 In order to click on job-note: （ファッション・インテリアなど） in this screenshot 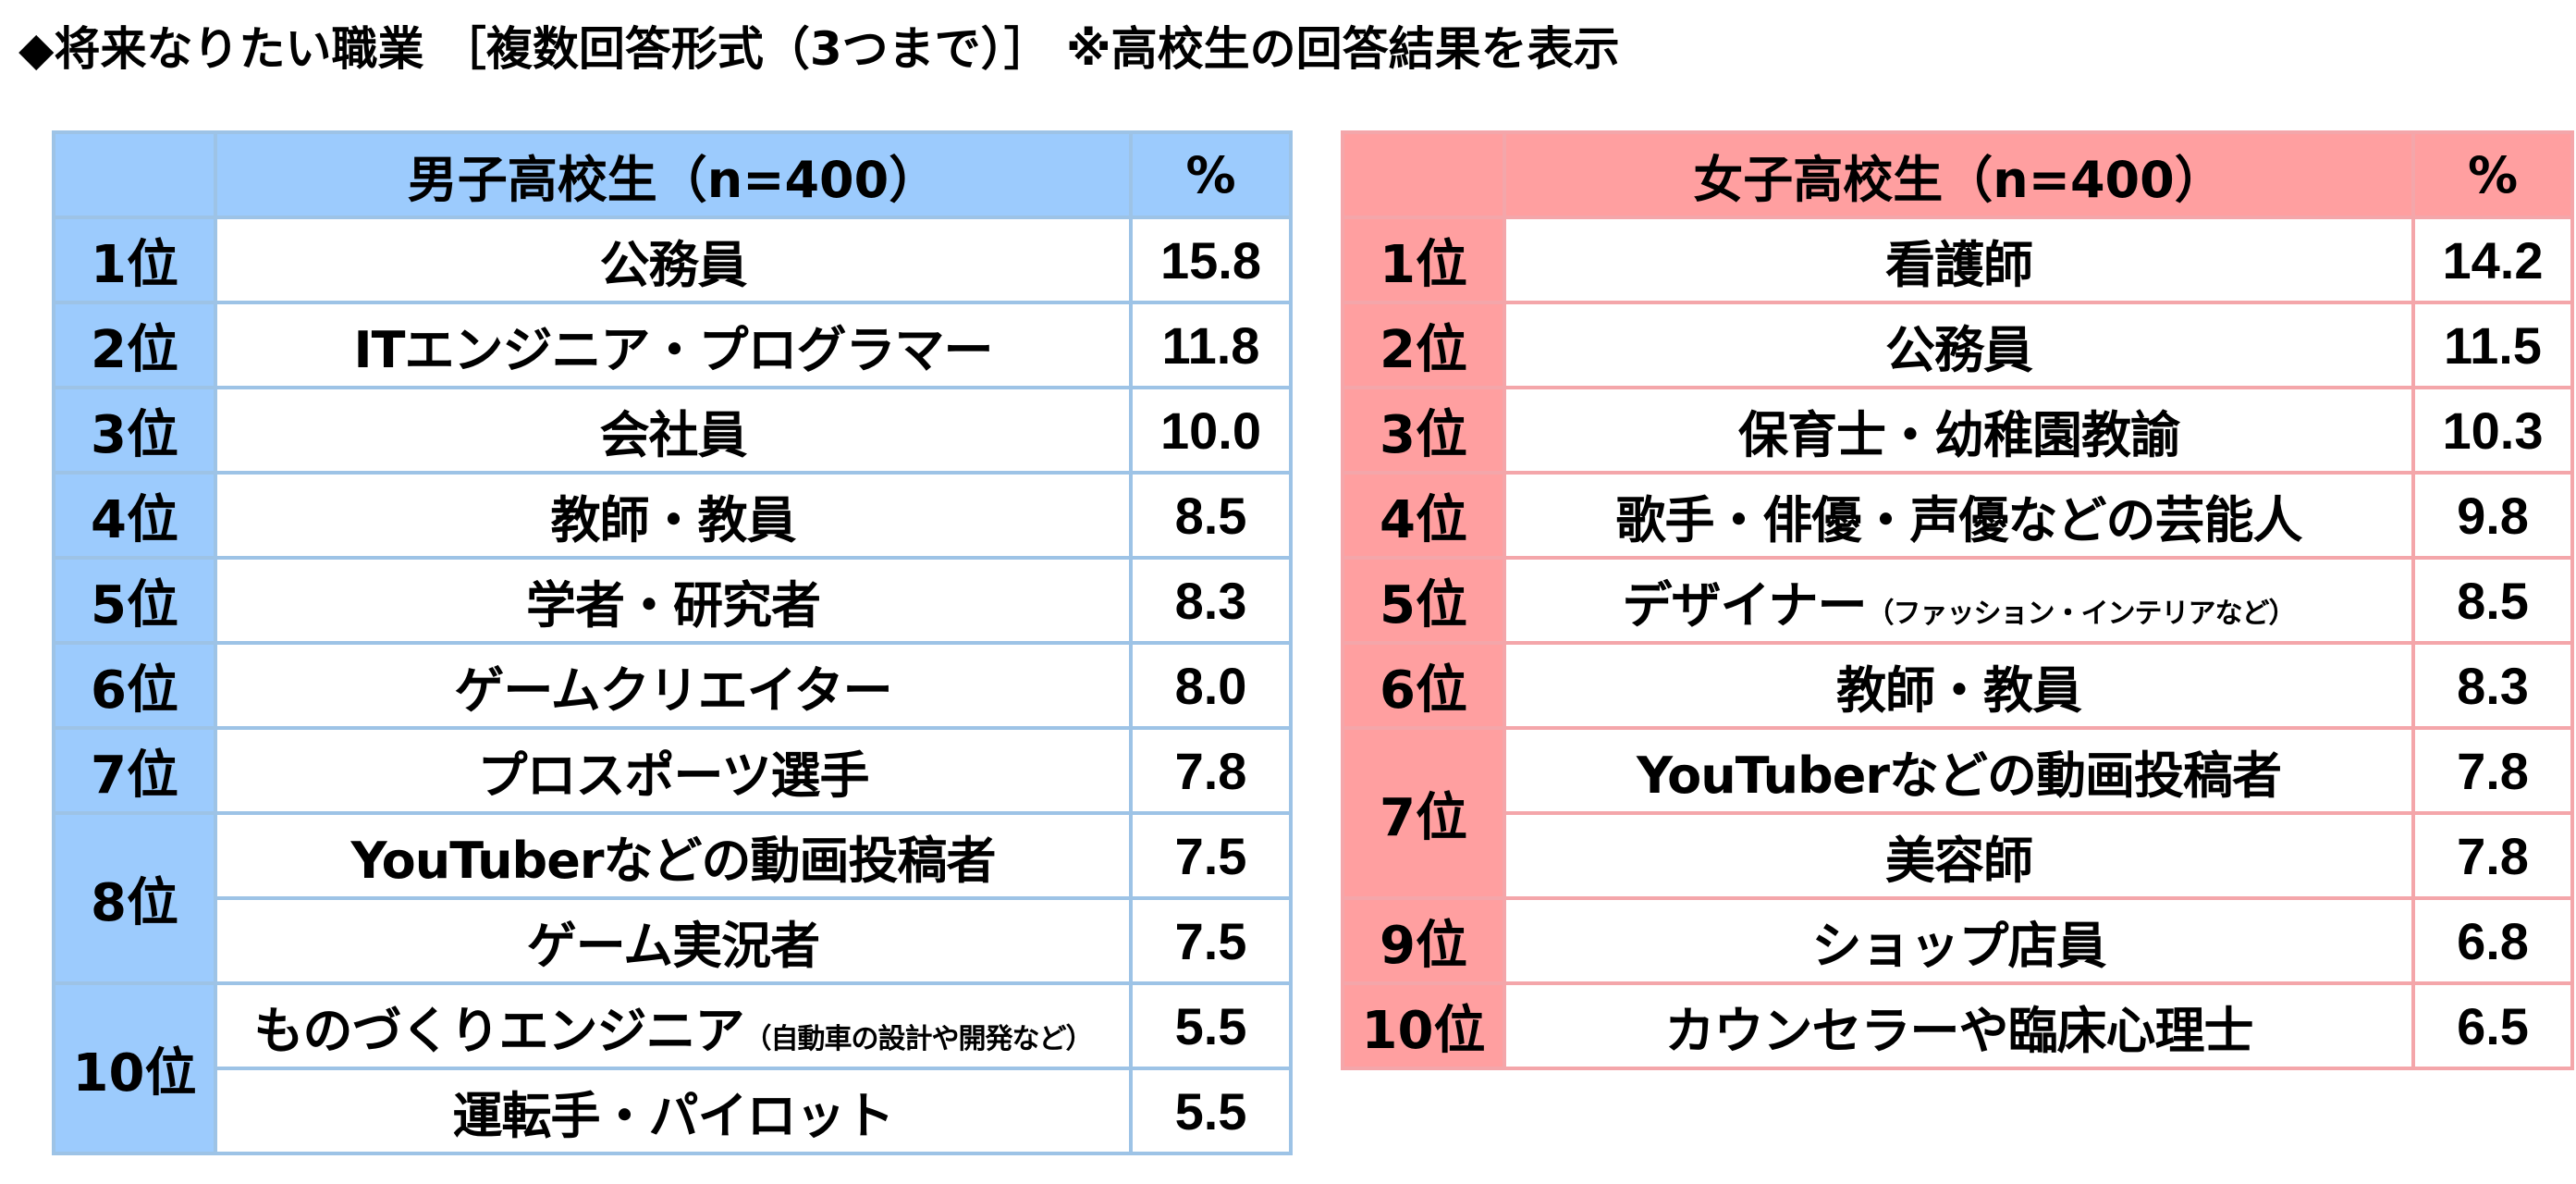, I will do `click(2081, 613)`.